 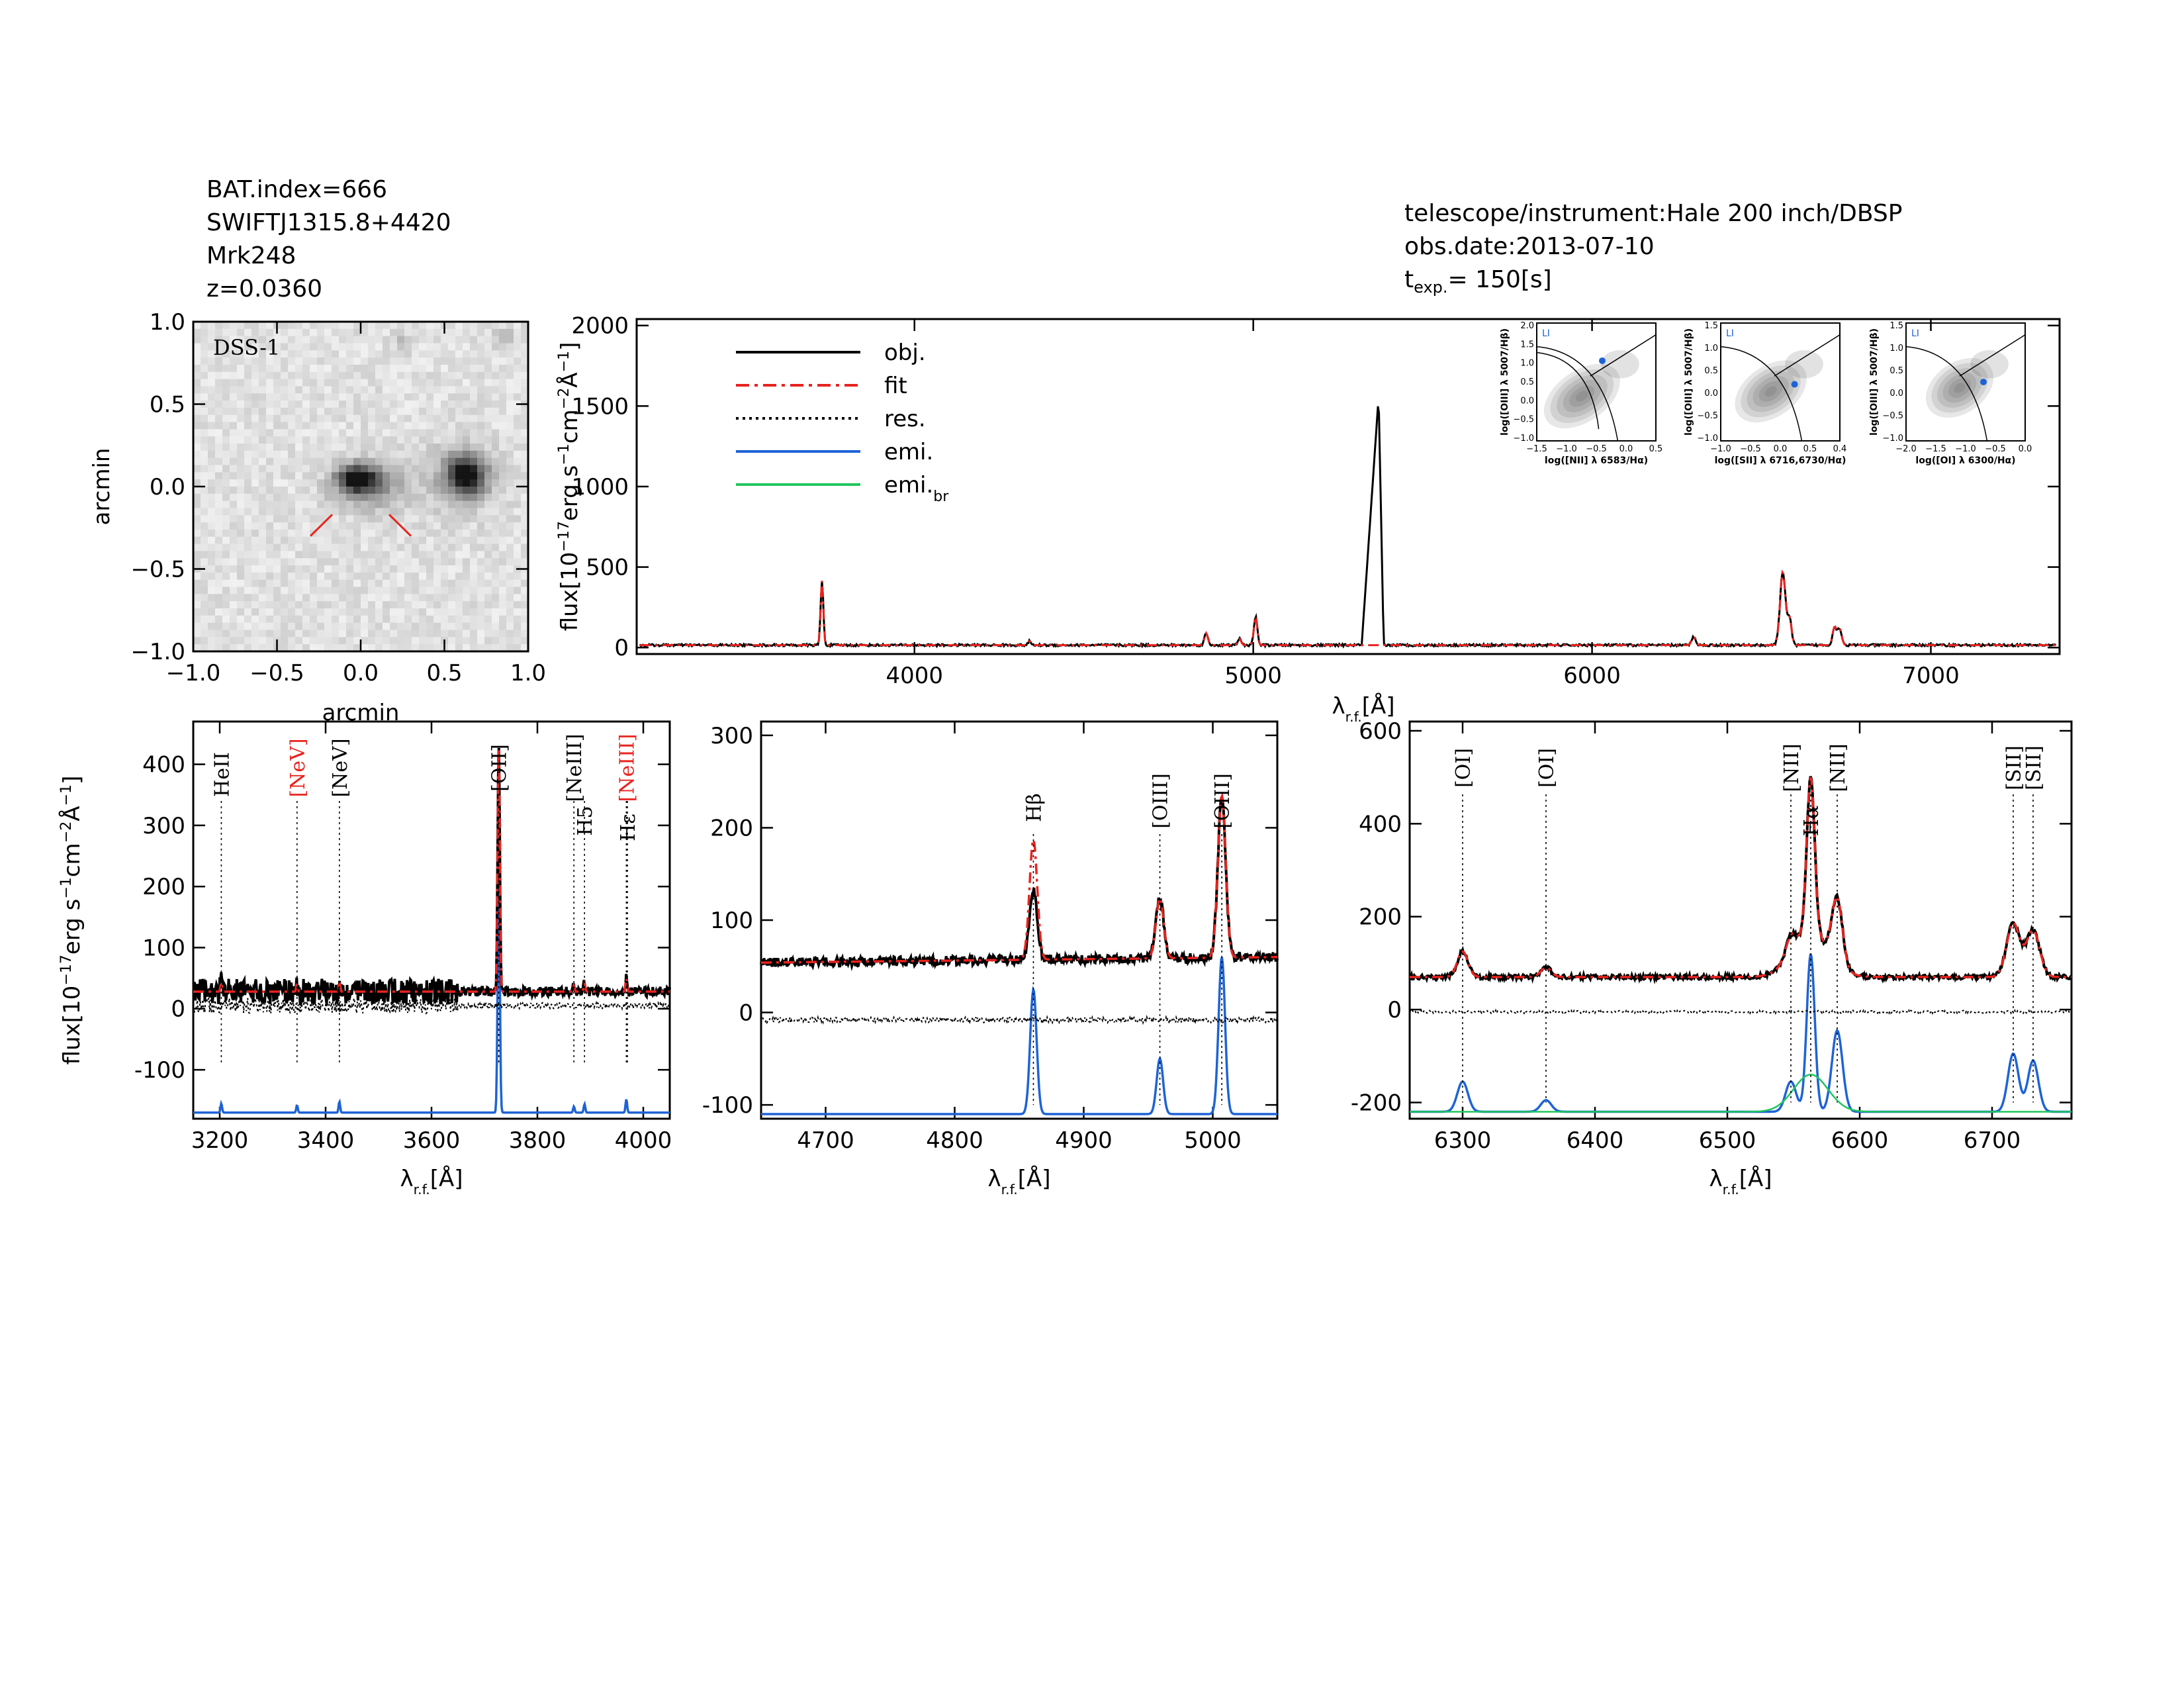 I want to click on density-contour, so click(x=1959, y=387).